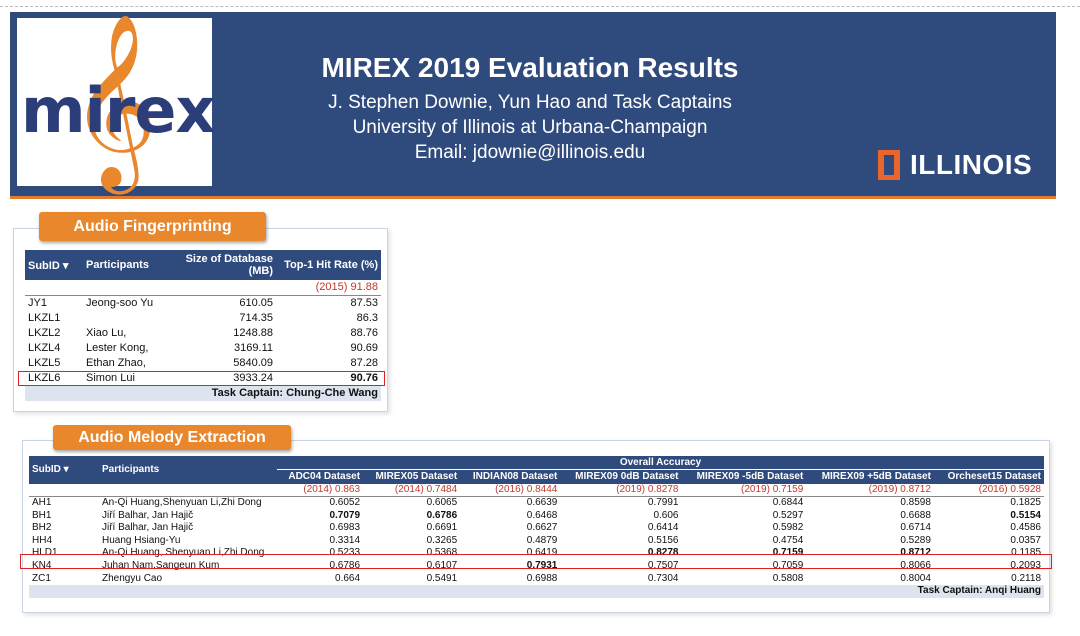 Image resolution: width=1080 pixels, height=636 pixels. Describe the element at coordinates (118, 110) in the screenshot. I see `logo-text: mirex` at that location.